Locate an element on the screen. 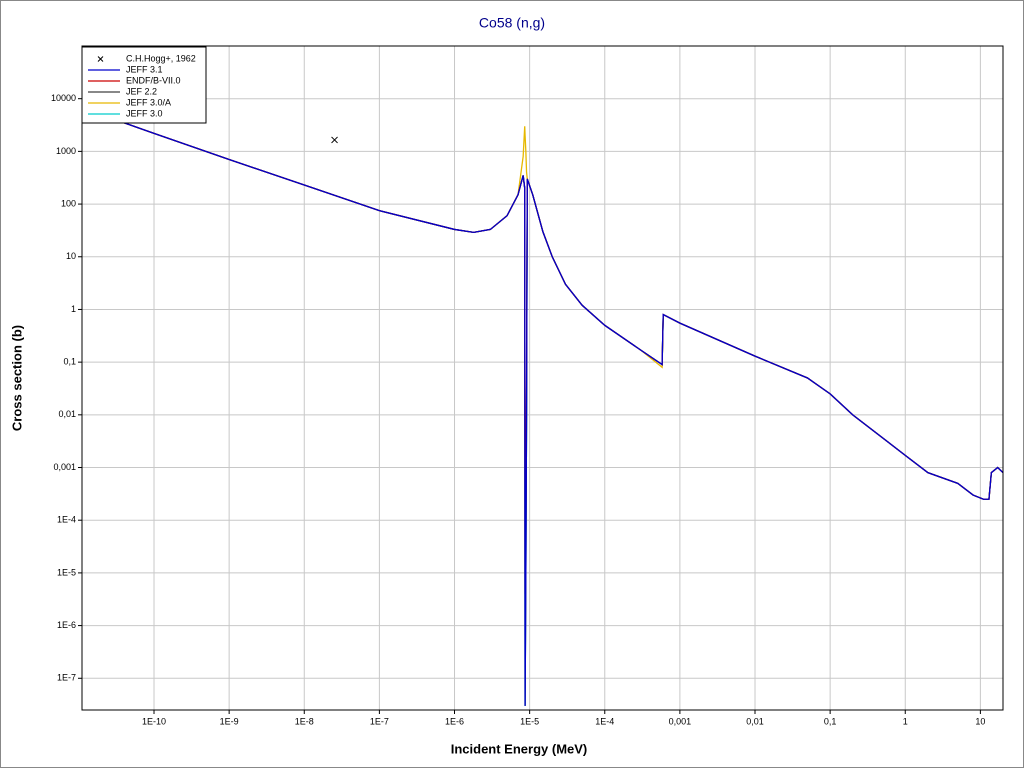 The image size is (1024, 773). y-tick-label: 0,01 is located at coordinates (67, 414).